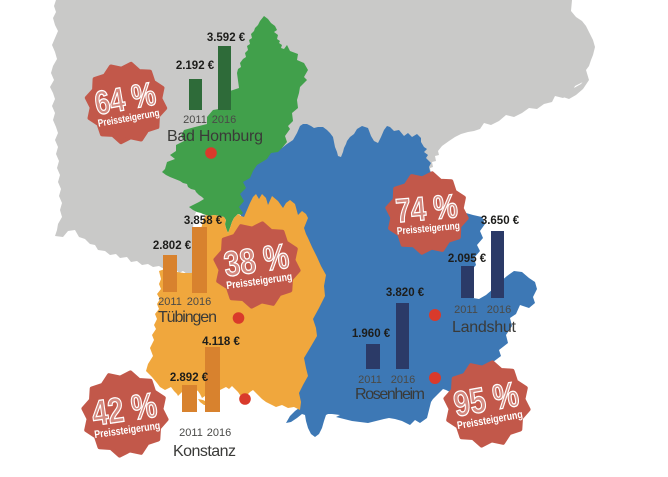 This screenshot has height=477, width=668. Describe the element at coordinates (390, 394) in the screenshot. I see `svg-text: Rosenheim` at that location.